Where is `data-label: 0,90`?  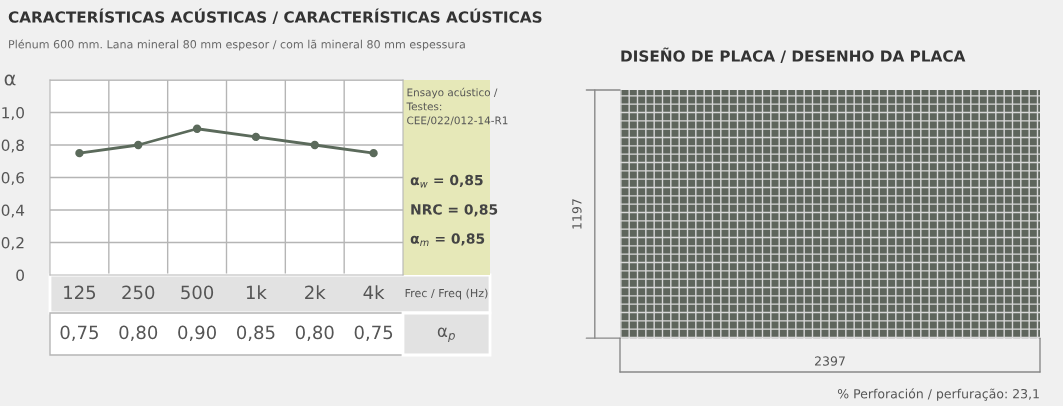
data-label: 0,90 is located at coordinates (197, 333).